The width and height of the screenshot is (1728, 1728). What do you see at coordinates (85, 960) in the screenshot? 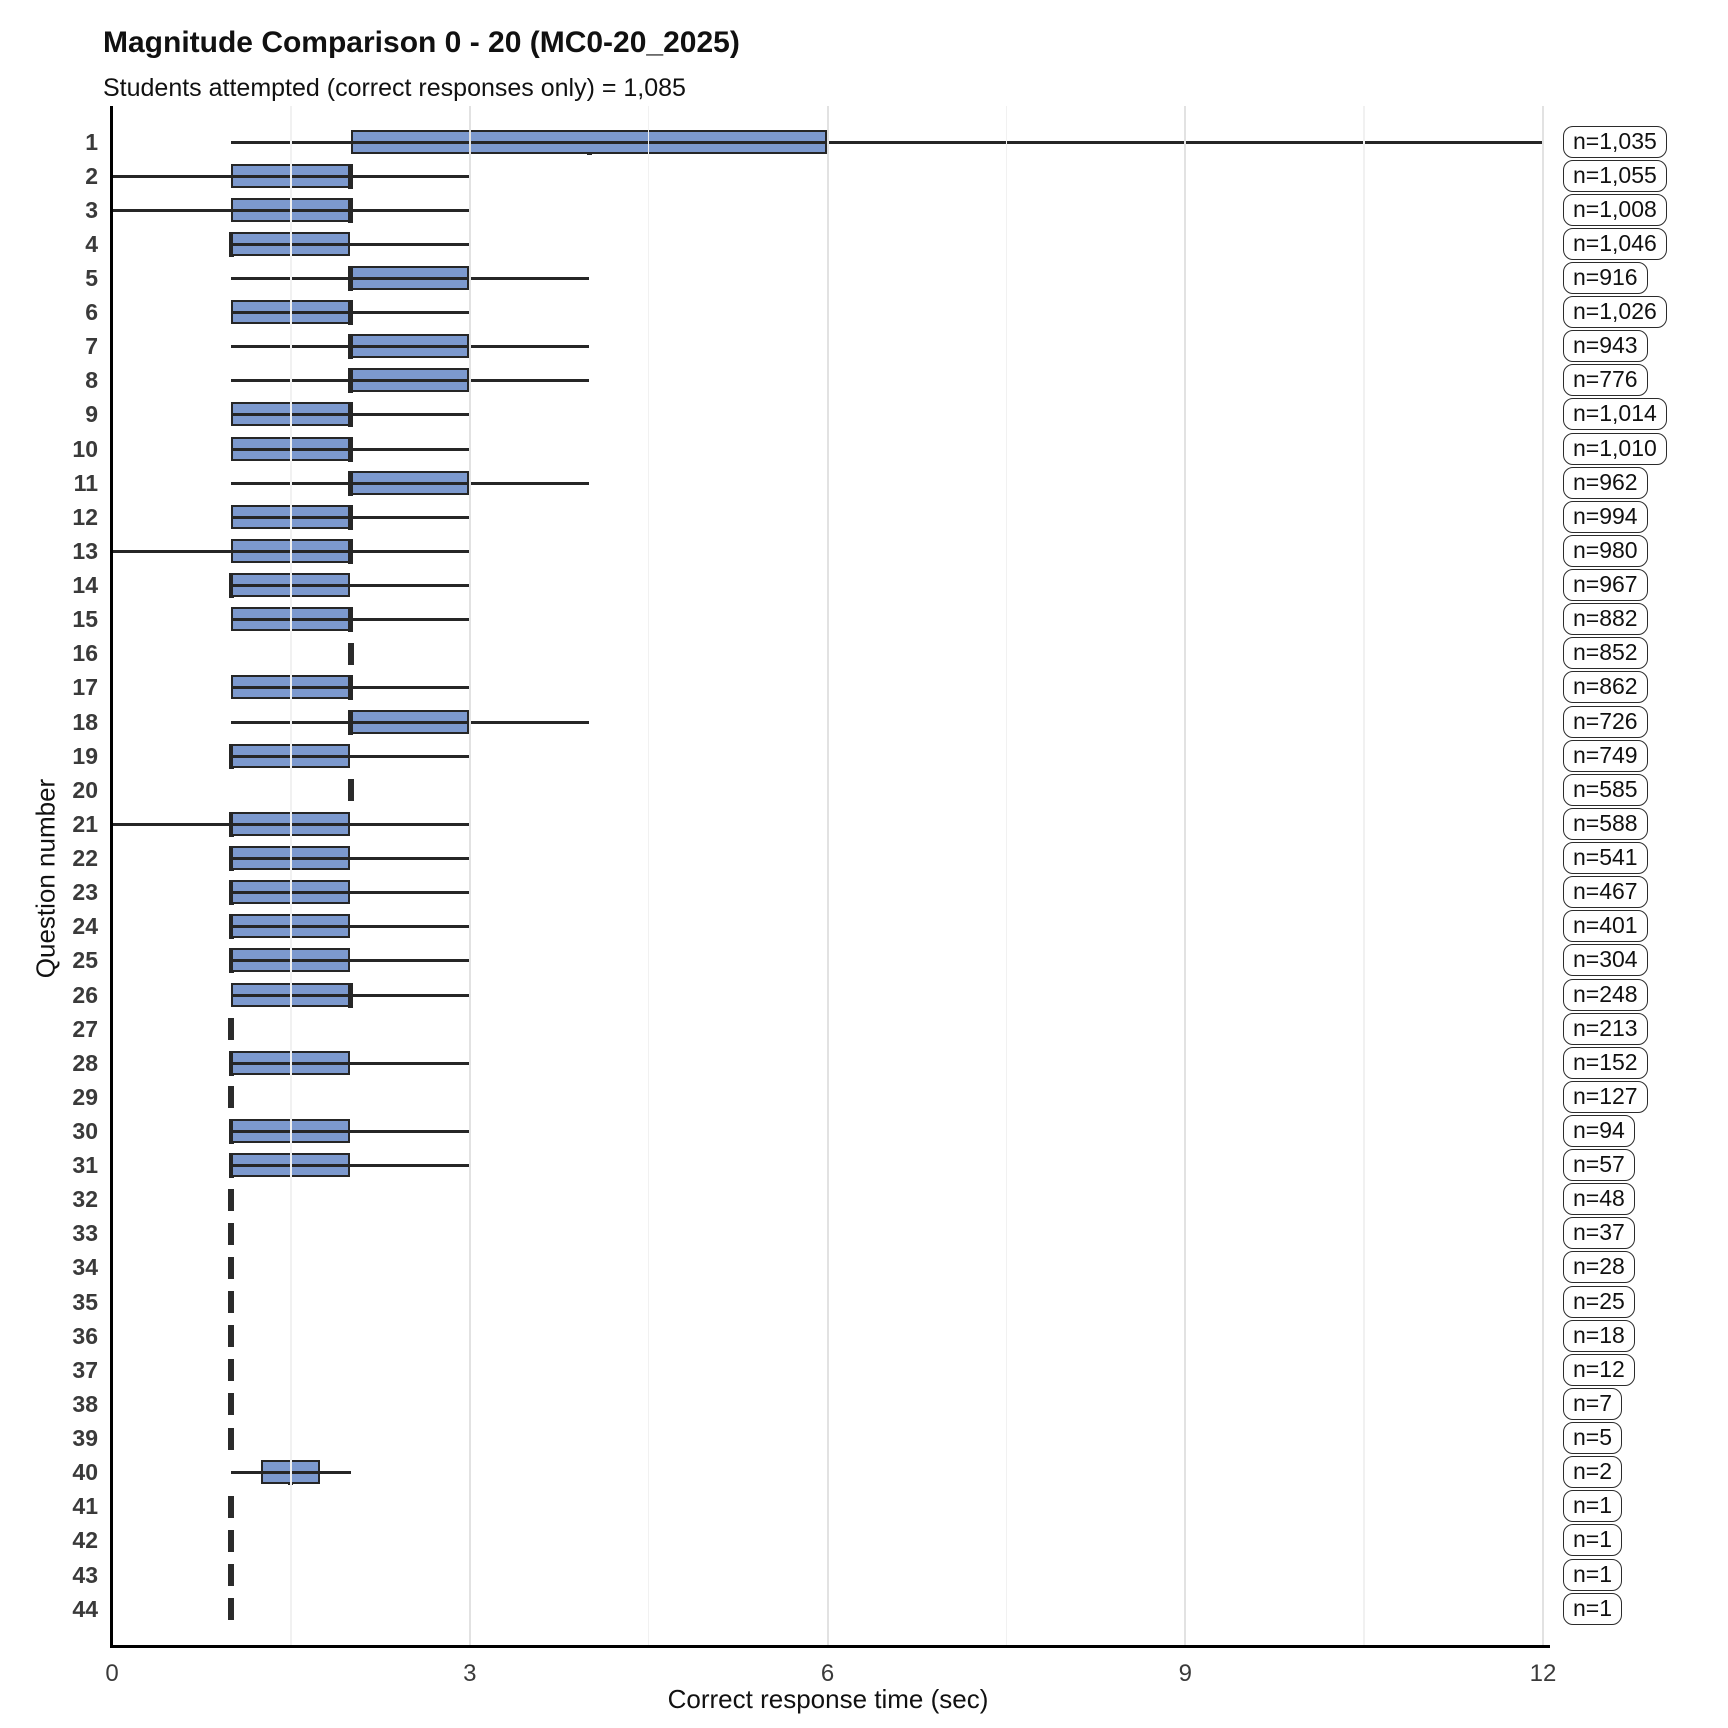
I see `y-tick-label: 25` at bounding box center [85, 960].